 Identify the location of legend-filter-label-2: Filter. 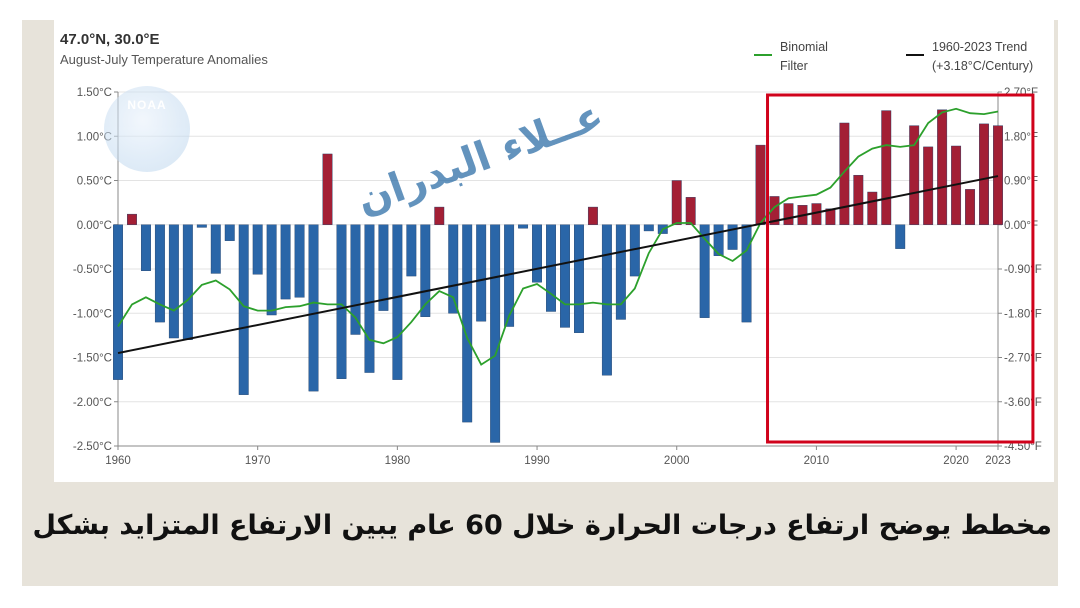
(794, 66).